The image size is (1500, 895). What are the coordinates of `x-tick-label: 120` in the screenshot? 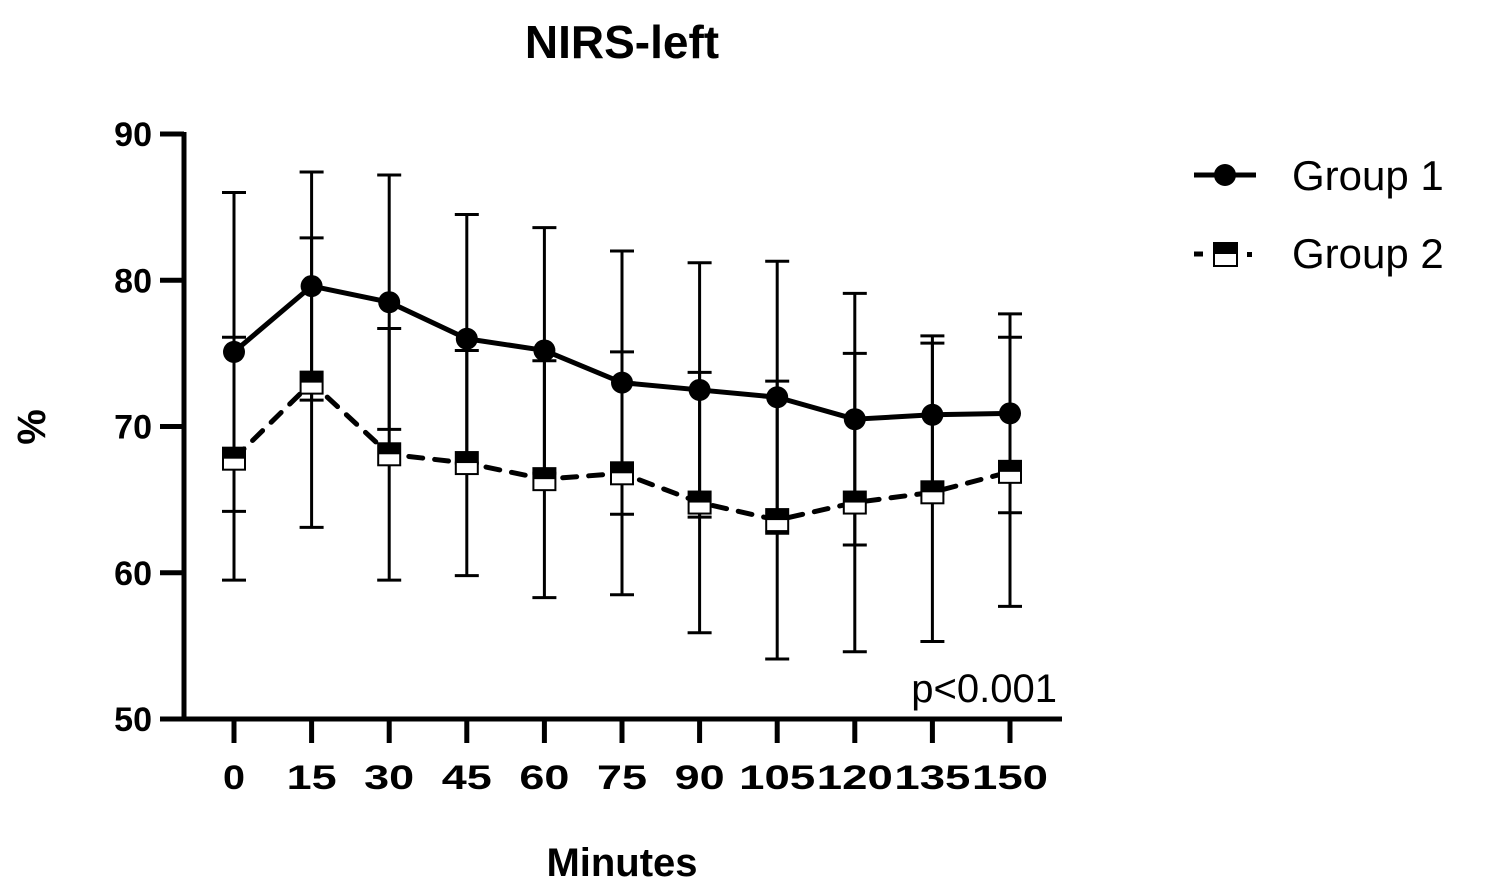 It's located at (855, 778).